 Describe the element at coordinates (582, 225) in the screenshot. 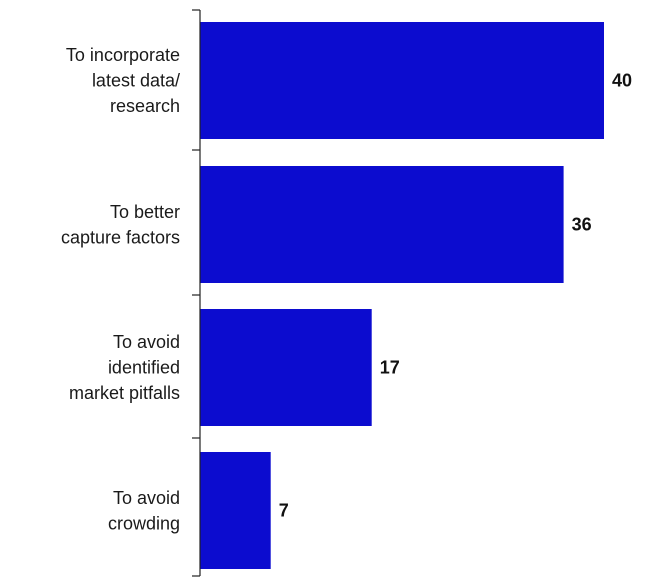

I see `value-label-1: 36` at that location.